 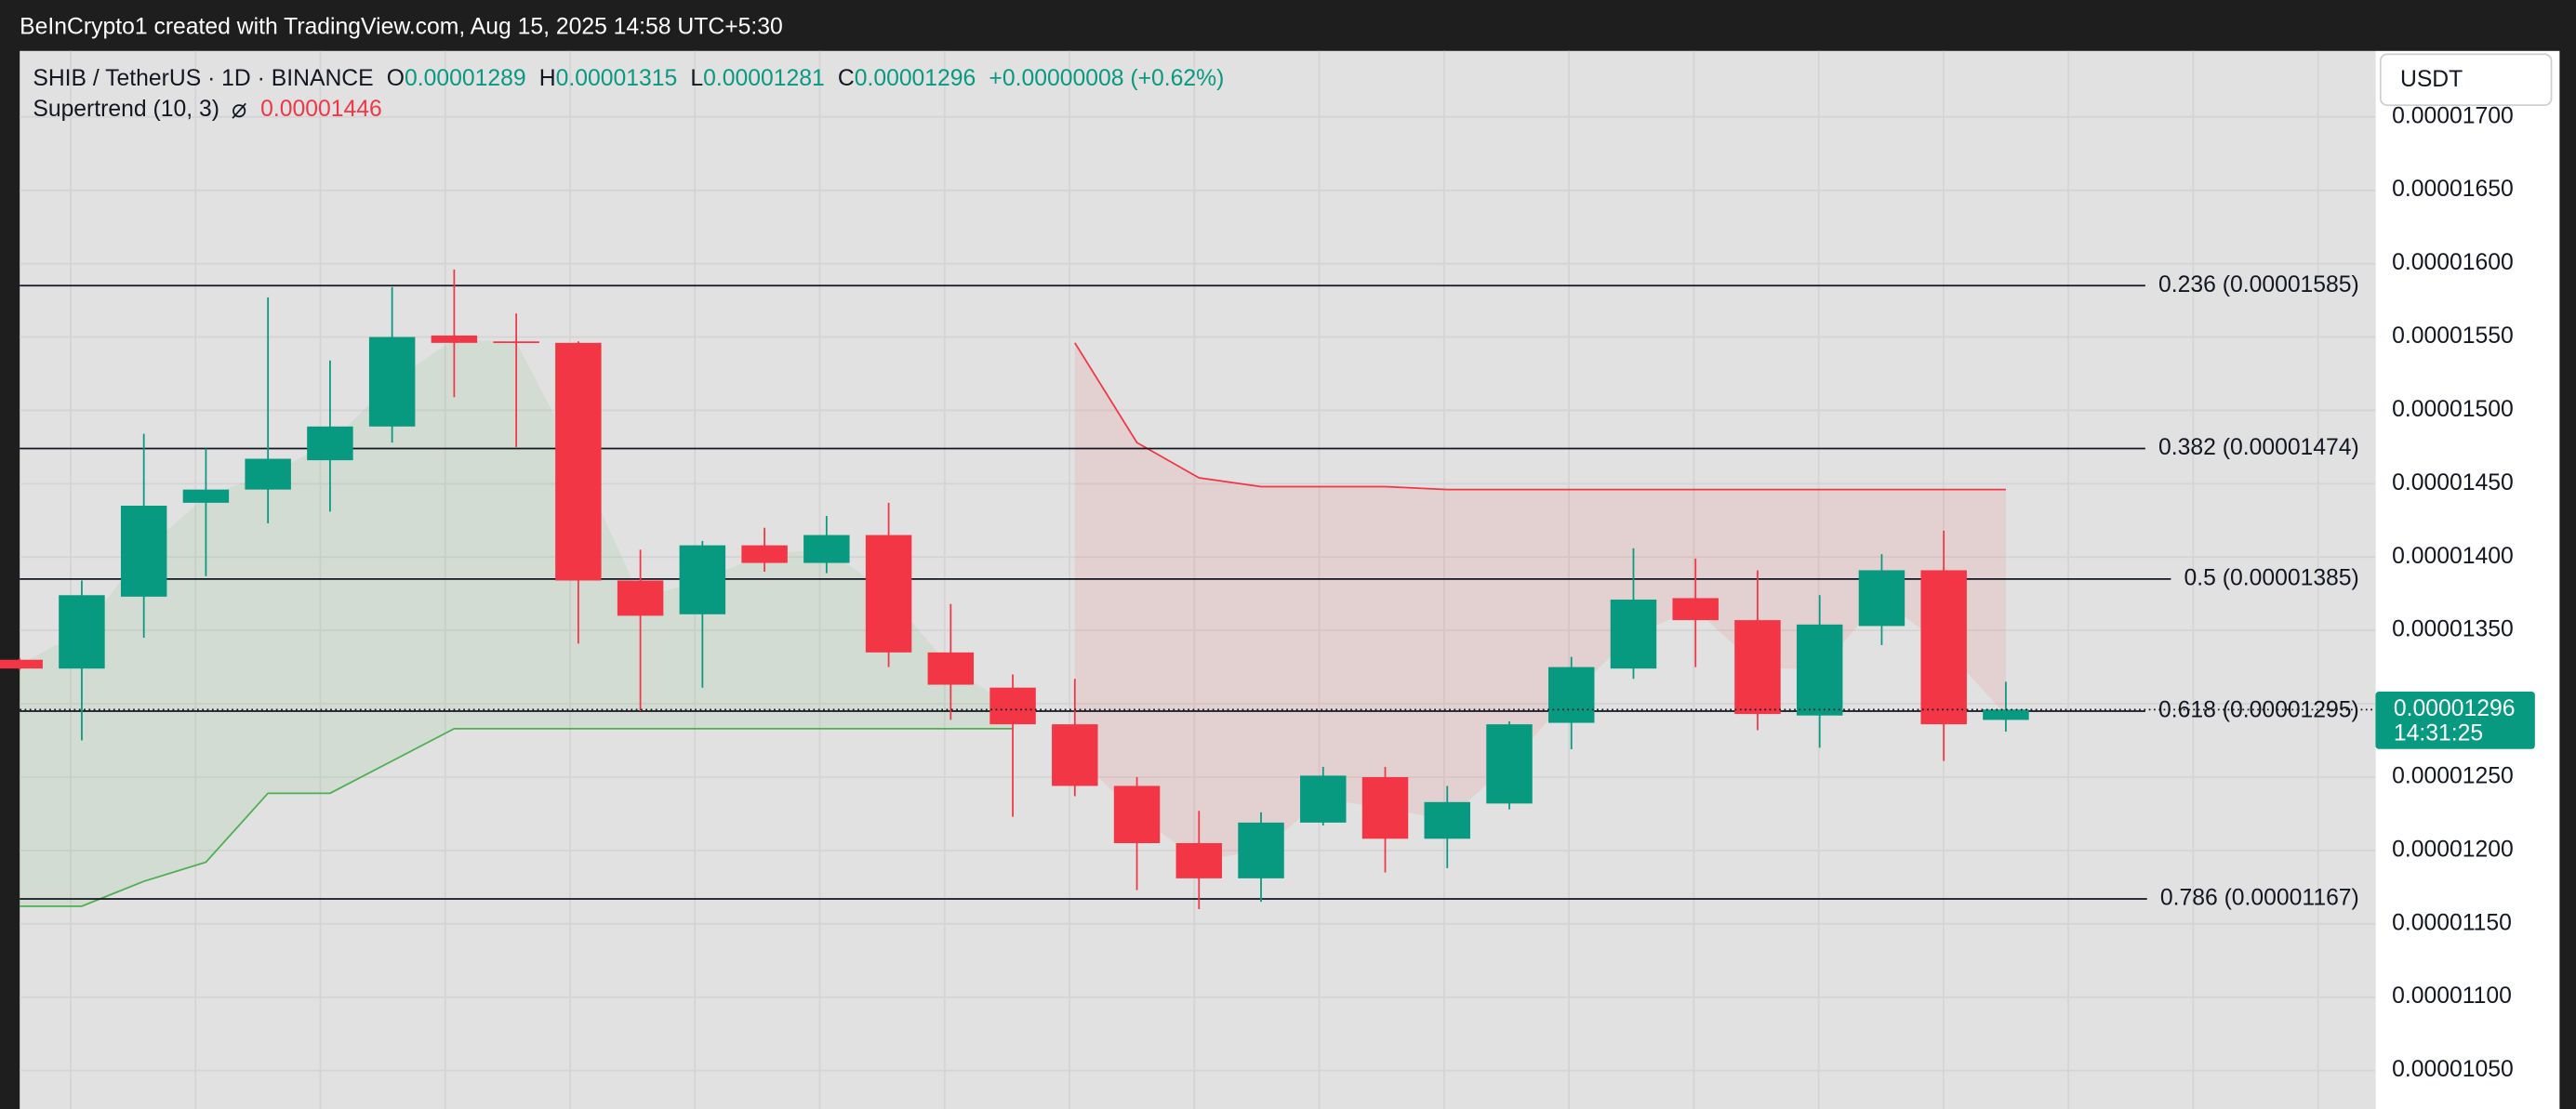 I want to click on change: +0.00000008 (+0.62%), so click(x=1106, y=78).